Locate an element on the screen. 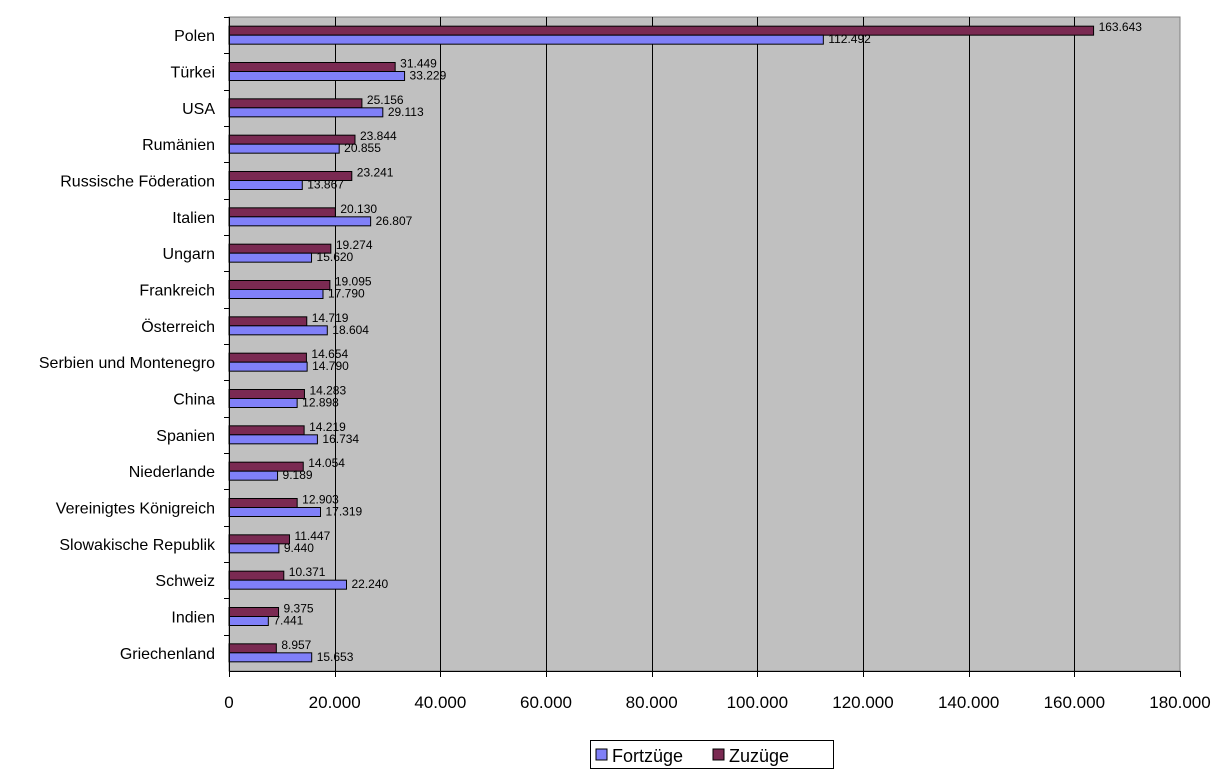 The image size is (1221, 769). data-label-fortzuege: 20.855 is located at coordinates (362, 148).